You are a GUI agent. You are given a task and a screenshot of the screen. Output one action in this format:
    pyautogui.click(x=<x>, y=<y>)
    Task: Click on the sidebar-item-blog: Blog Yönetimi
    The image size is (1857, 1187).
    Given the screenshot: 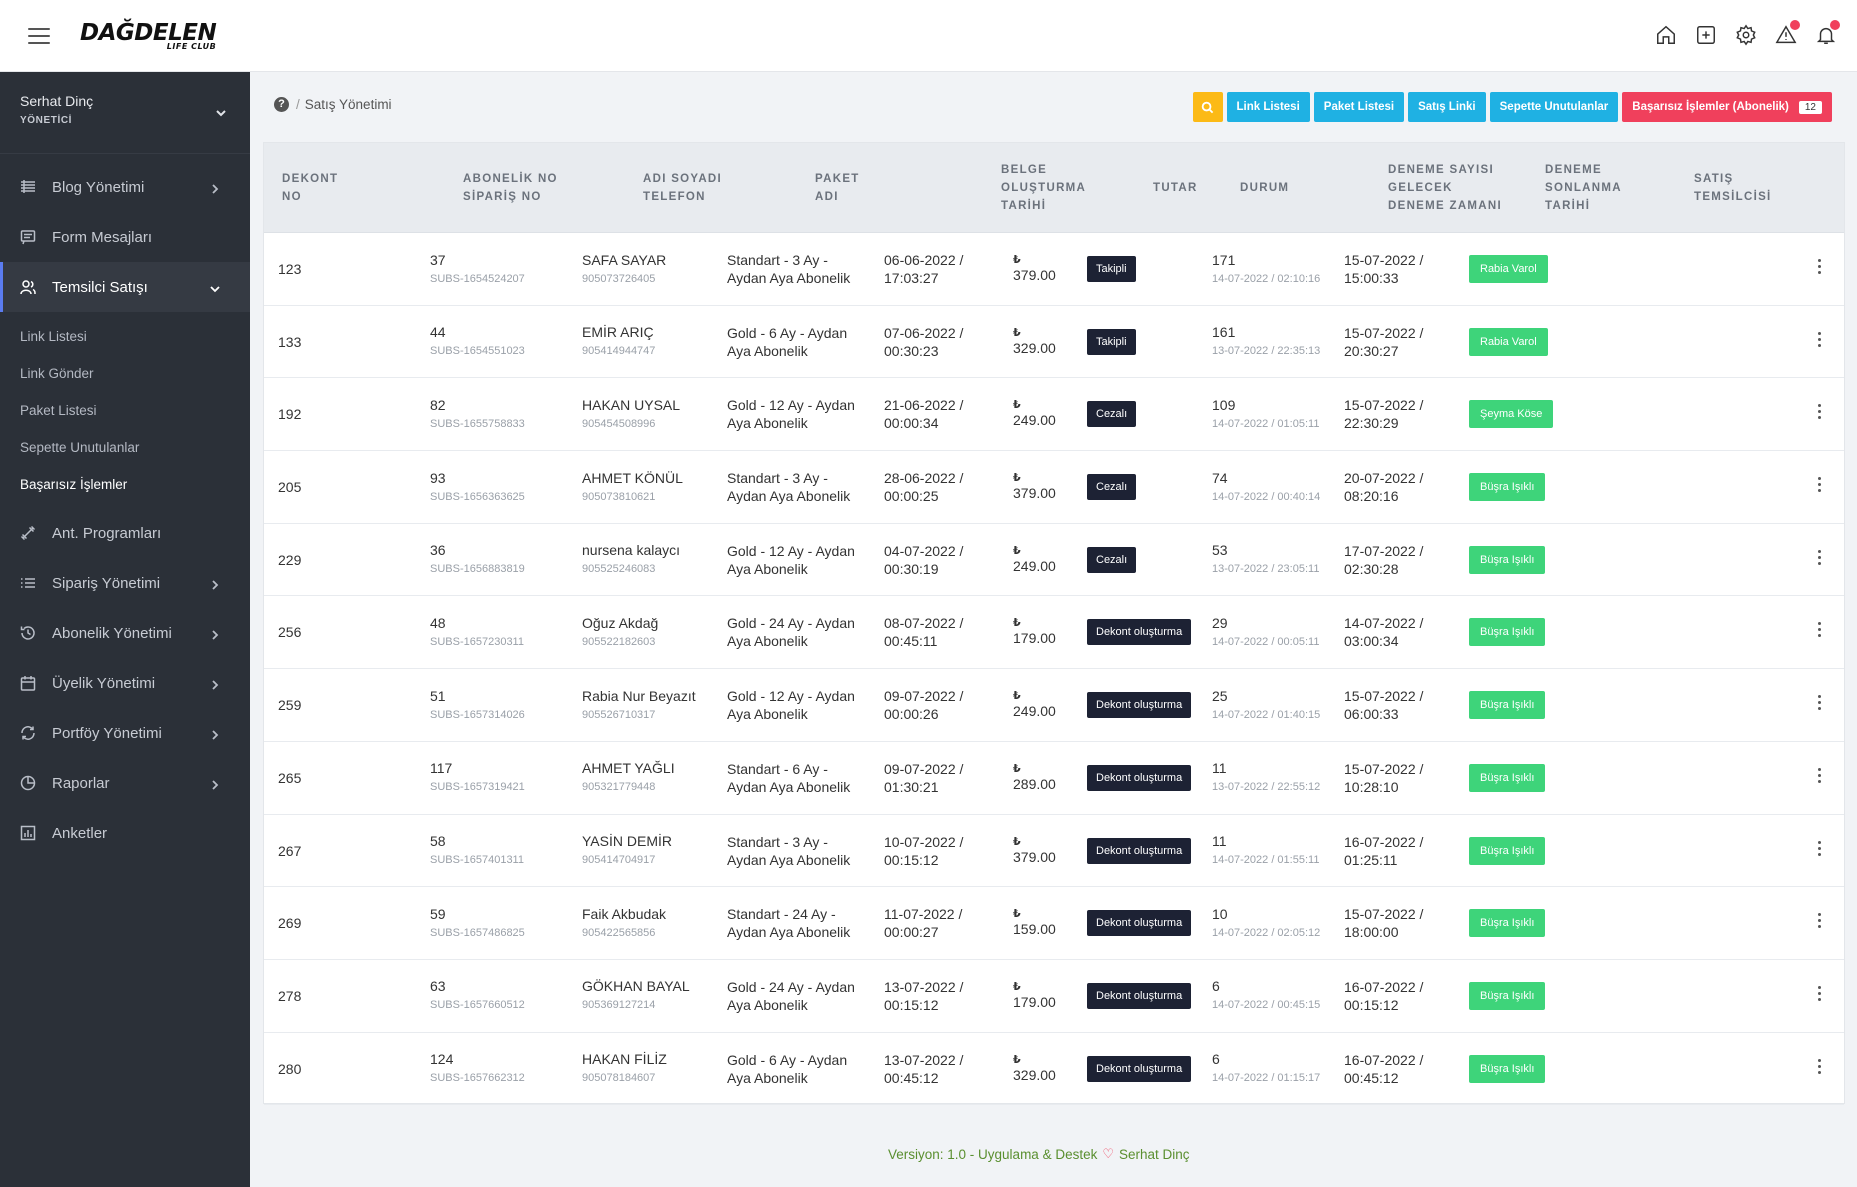 What is the action you would take?
    pyautogui.click(x=125, y=187)
    